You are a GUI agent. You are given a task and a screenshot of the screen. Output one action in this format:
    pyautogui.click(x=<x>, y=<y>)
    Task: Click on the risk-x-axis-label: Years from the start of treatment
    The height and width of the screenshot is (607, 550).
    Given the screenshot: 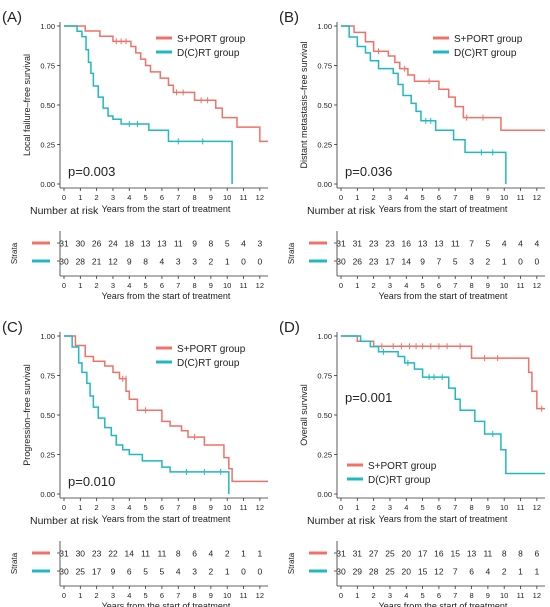 What is the action you would take?
    pyautogui.click(x=443, y=604)
    